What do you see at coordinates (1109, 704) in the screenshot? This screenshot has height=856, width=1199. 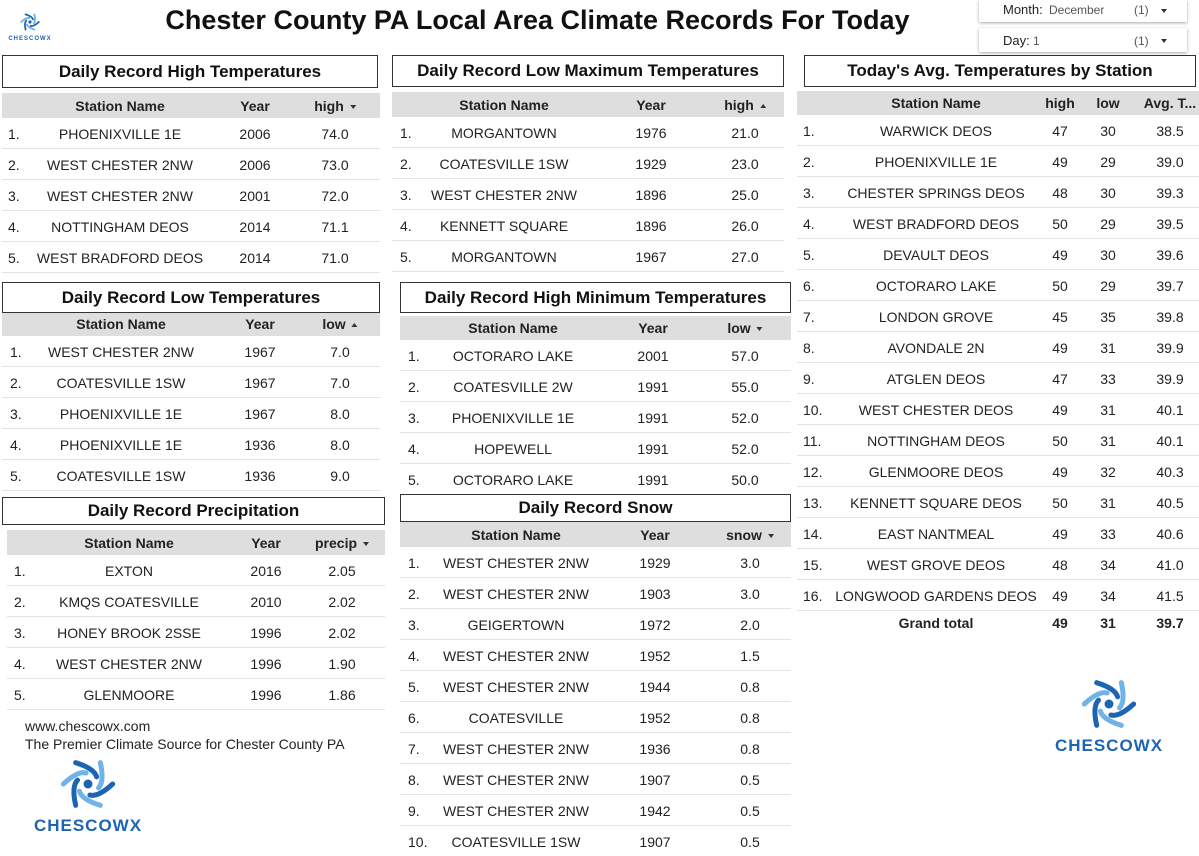 I see `logo-icon` at bounding box center [1109, 704].